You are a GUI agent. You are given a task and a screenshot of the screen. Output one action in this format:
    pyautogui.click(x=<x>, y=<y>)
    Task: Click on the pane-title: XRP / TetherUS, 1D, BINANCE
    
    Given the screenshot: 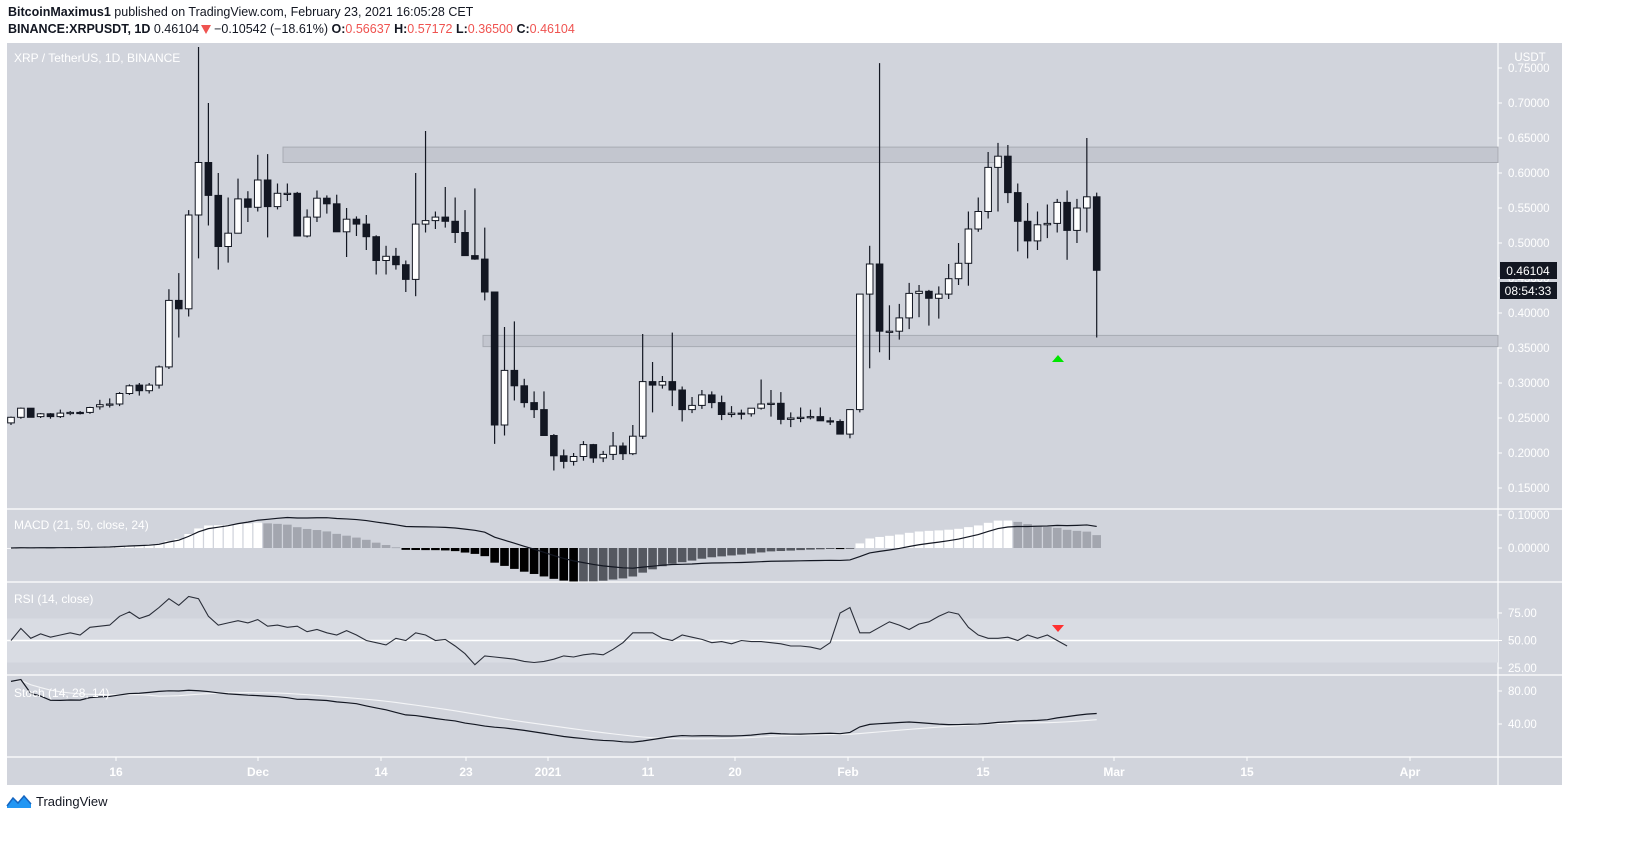 What is the action you would take?
    pyautogui.click(x=97, y=58)
    